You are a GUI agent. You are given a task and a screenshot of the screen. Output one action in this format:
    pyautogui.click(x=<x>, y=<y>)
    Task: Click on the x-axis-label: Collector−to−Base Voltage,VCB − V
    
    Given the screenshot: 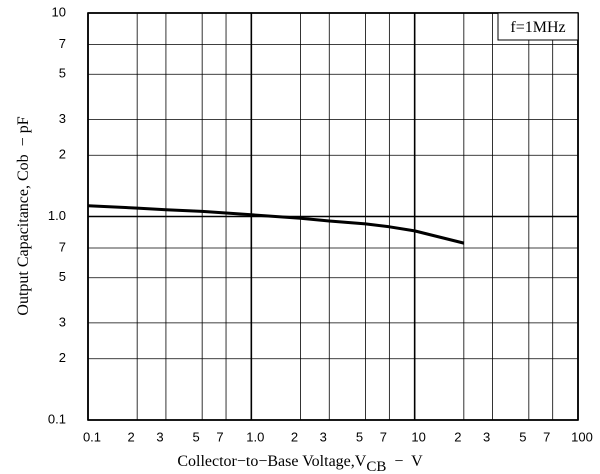 What is the action you would take?
    pyautogui.click(x=300, y=463)
    